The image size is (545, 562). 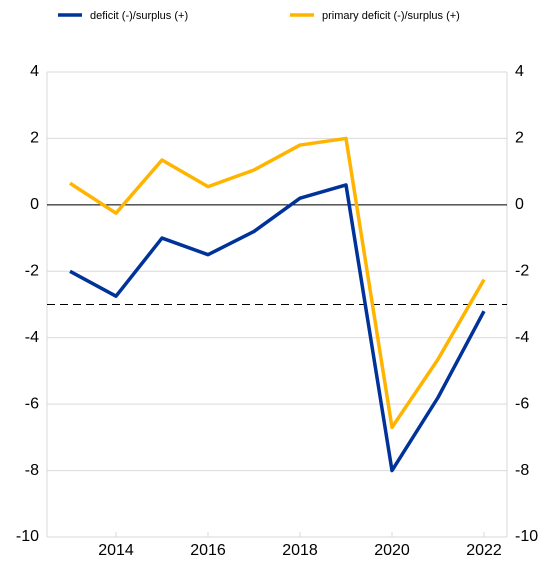 What do you see at coordinates (522, 403) in the screenshot?
I see `y2-tick-label: -6` at bounding box center [522, 403].